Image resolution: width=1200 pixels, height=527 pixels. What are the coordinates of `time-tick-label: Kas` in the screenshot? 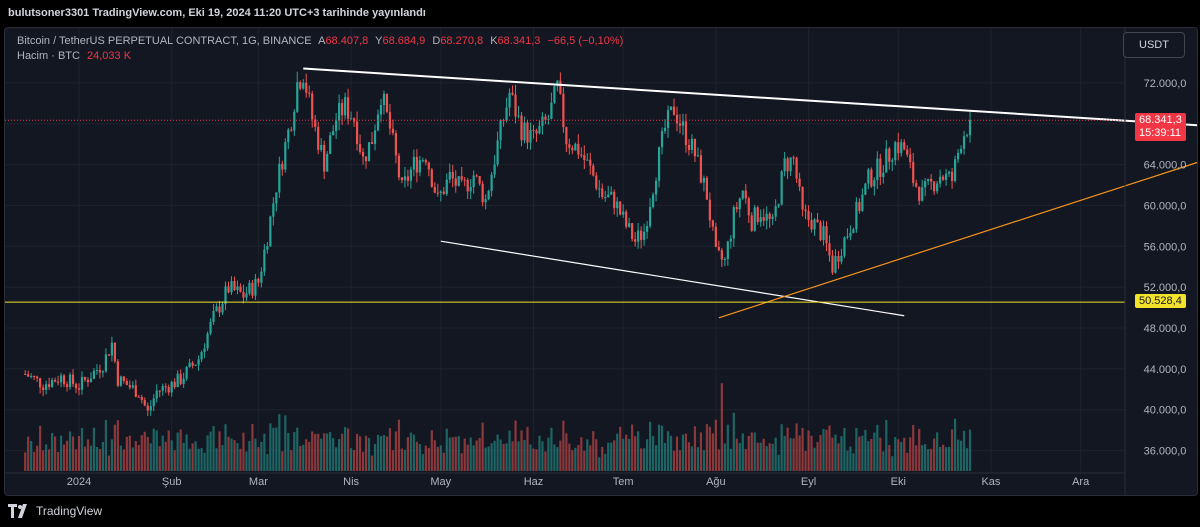 It's located at (990, 482).